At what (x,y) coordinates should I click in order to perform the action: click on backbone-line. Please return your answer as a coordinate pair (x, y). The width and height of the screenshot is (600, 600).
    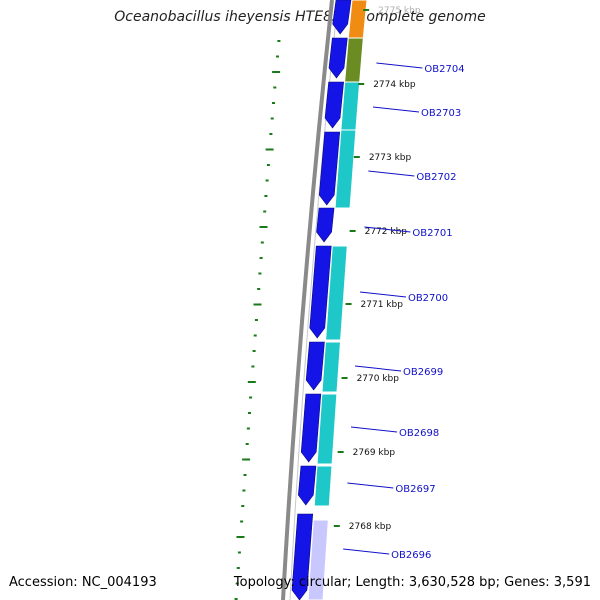
    Looking at the image, I should click on (307, 300).